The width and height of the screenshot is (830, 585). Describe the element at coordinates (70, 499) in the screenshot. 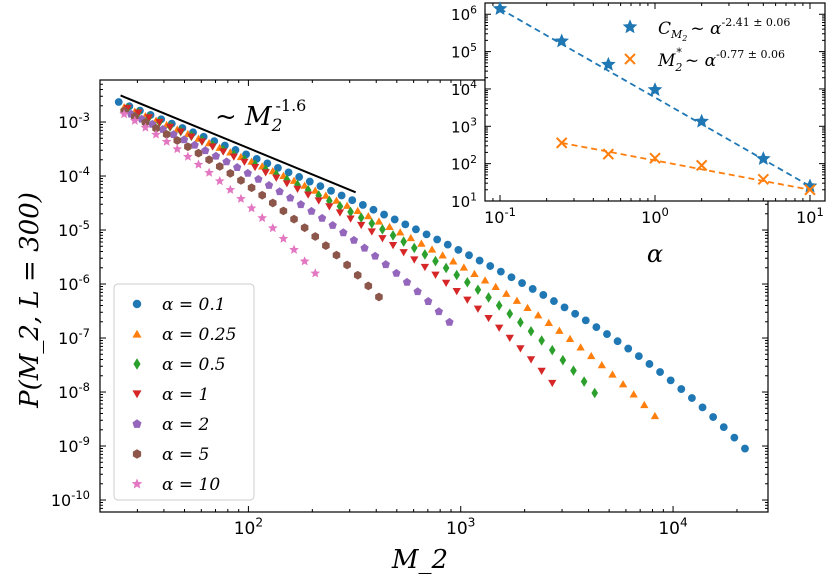

I see `main-y-tick-label: 10⁻¹⁰` at that location.